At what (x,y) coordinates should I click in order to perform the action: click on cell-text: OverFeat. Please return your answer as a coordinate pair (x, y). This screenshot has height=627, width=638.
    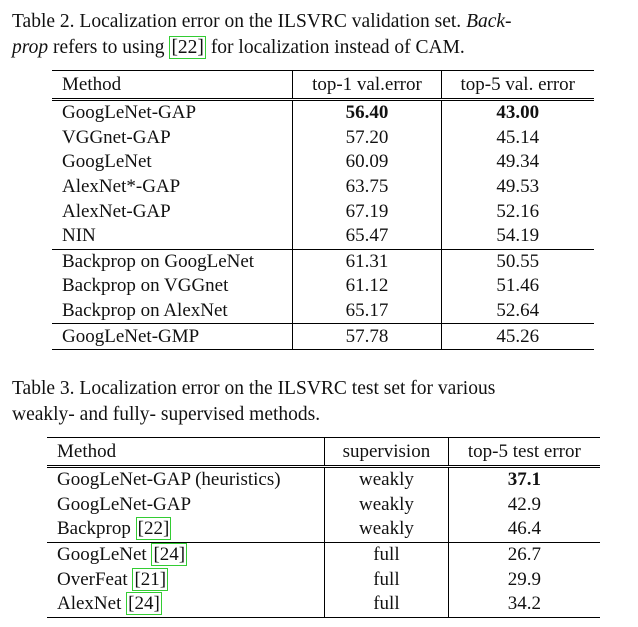
    Looking at the image, I should click on (95, 579).